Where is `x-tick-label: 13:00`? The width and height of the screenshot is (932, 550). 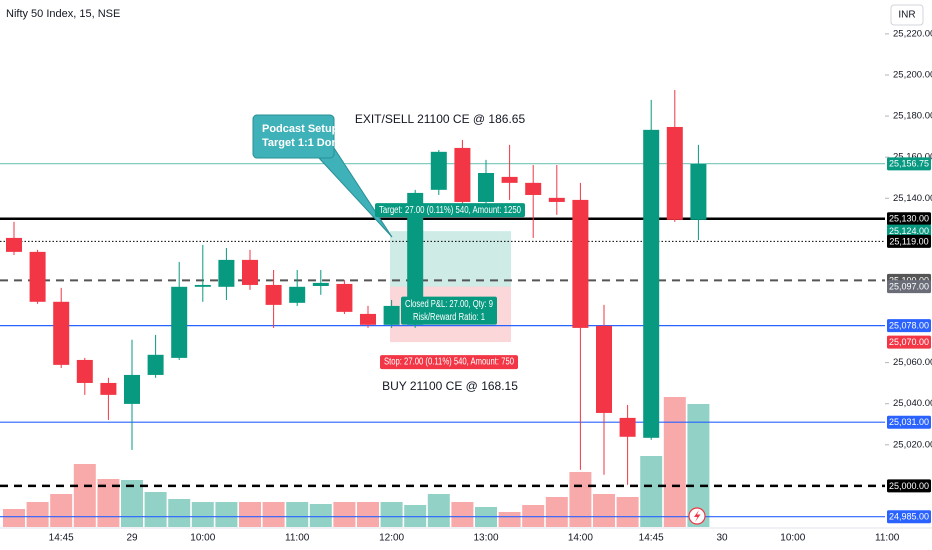
x-tick-label: 13:00 is located at coordinates (485, 538).